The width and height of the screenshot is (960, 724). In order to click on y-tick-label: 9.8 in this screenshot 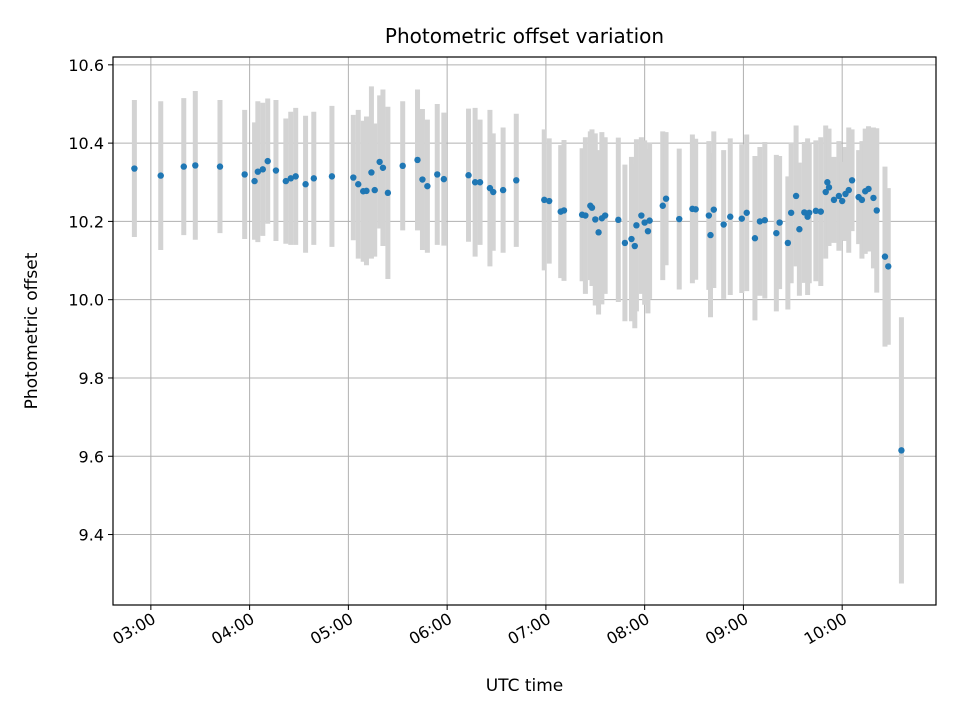, I will do `click(91, 378)`.